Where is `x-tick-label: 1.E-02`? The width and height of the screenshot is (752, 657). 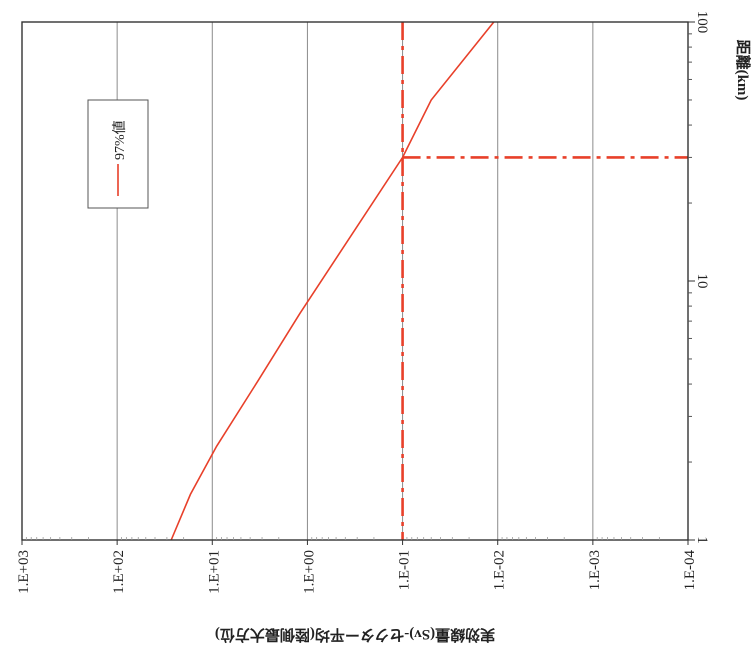 x-tick-label: 1.E-02 is located at coordinates (500, 570).